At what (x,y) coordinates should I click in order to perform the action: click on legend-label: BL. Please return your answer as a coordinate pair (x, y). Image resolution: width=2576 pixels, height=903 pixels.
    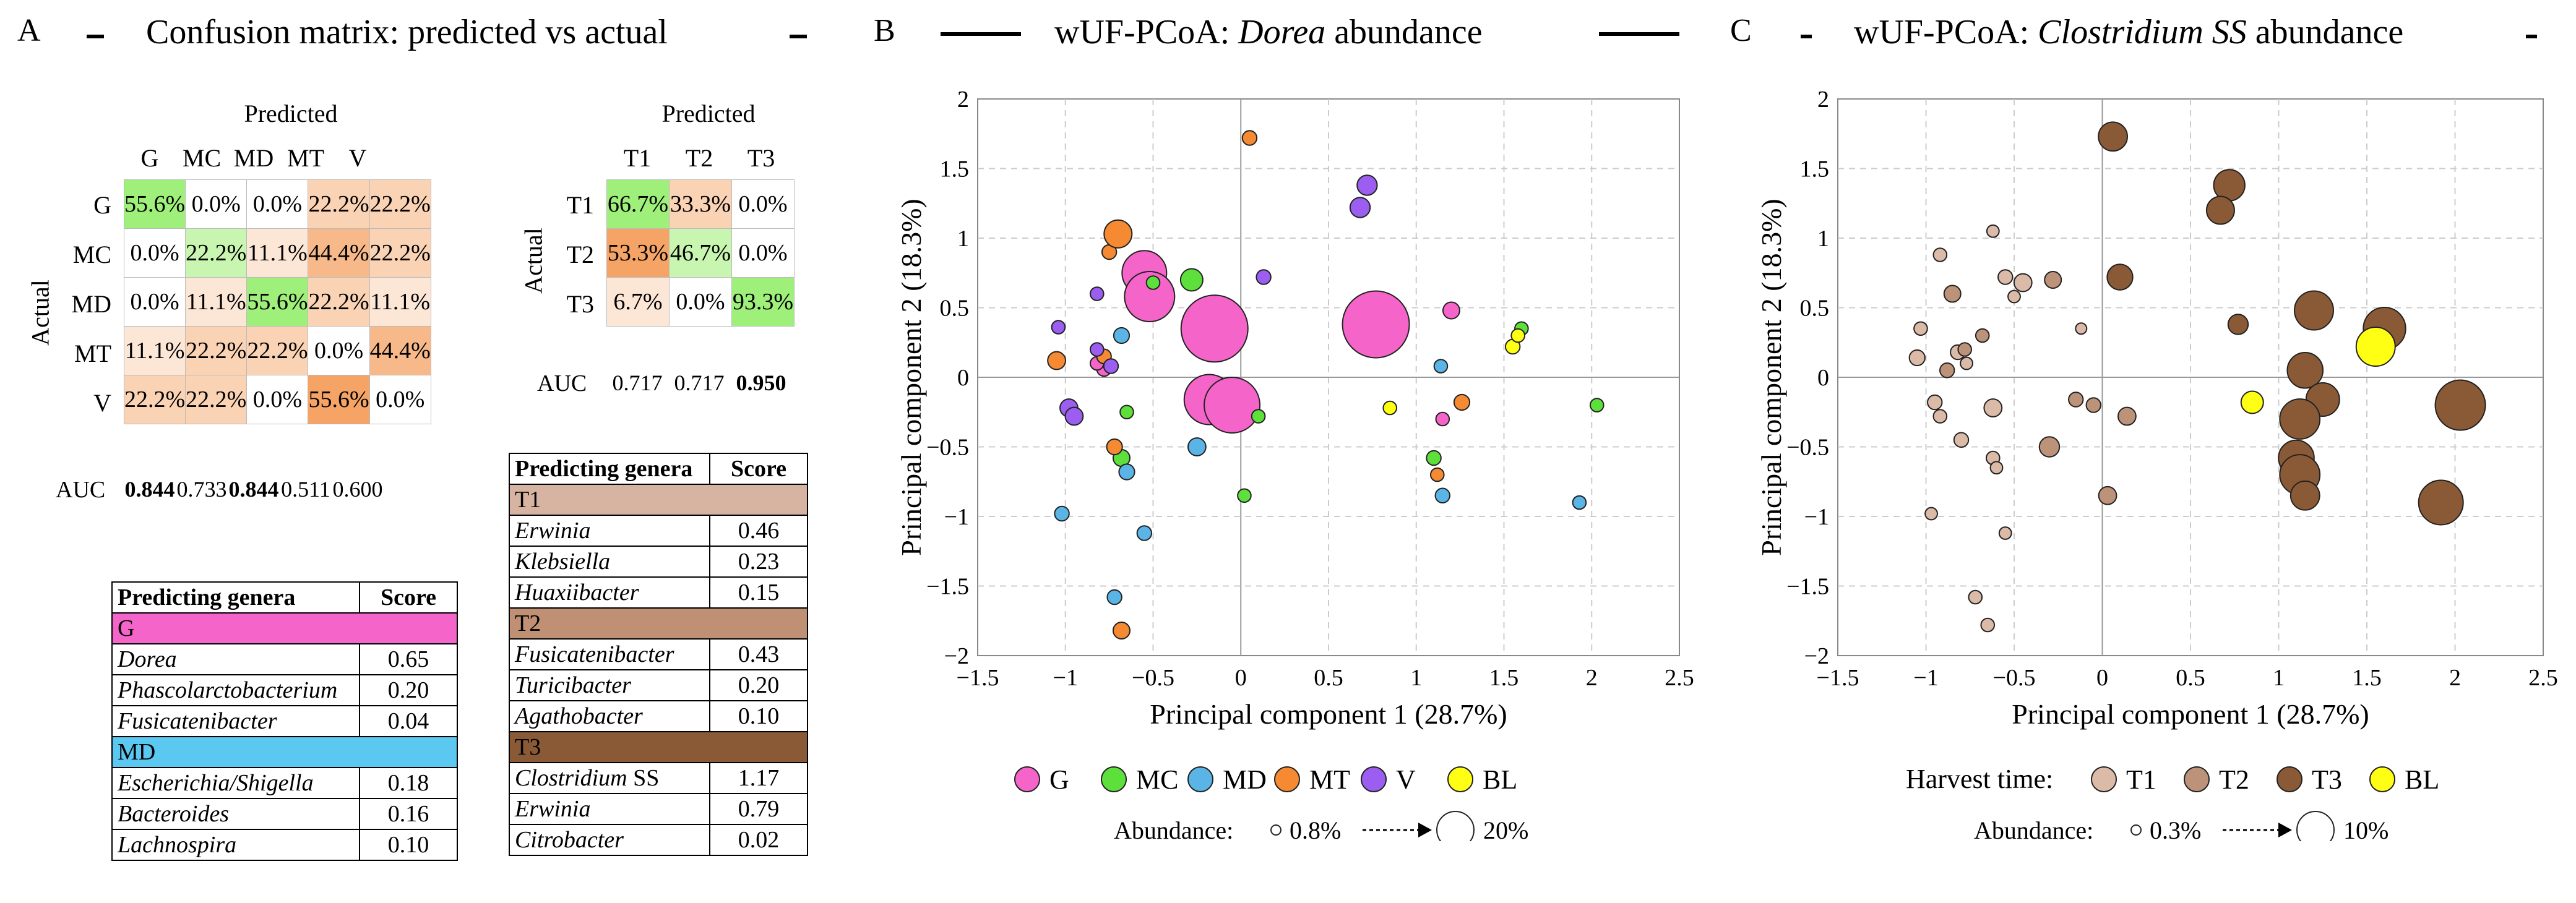
    Looking at the image, I should click on (1500, 780).